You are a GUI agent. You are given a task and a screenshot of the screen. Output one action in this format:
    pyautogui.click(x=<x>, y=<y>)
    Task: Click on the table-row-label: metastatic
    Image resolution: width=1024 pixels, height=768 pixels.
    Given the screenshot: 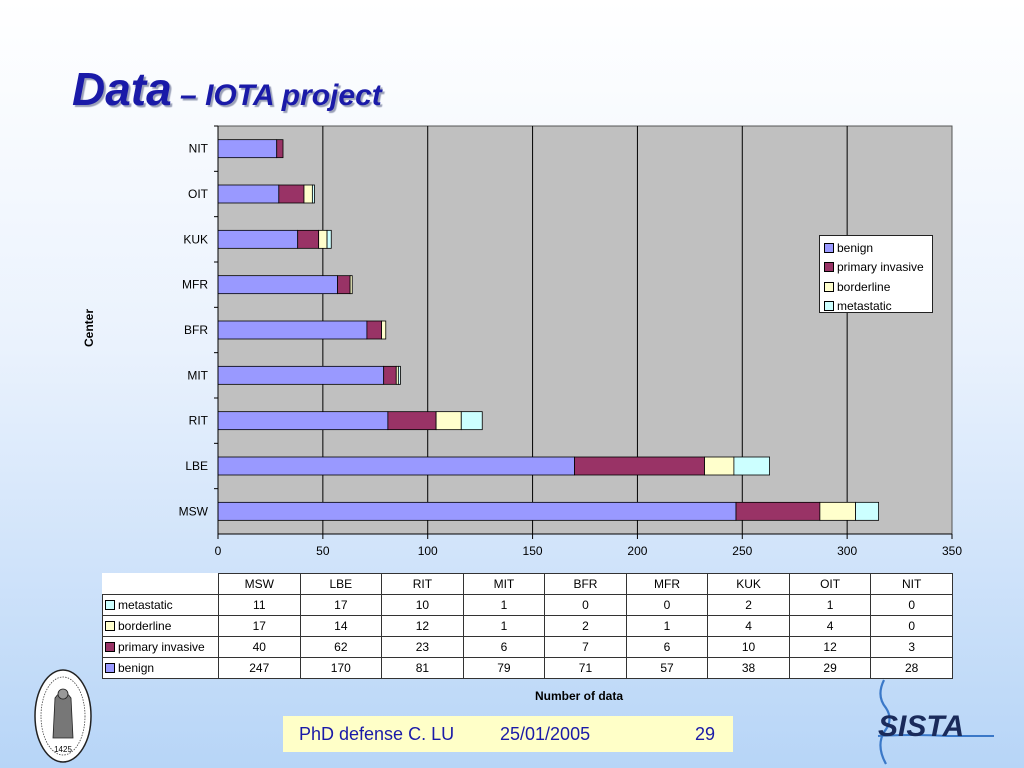 What is the action you would take?
    pyautogui.click(x=145, y=605)
    